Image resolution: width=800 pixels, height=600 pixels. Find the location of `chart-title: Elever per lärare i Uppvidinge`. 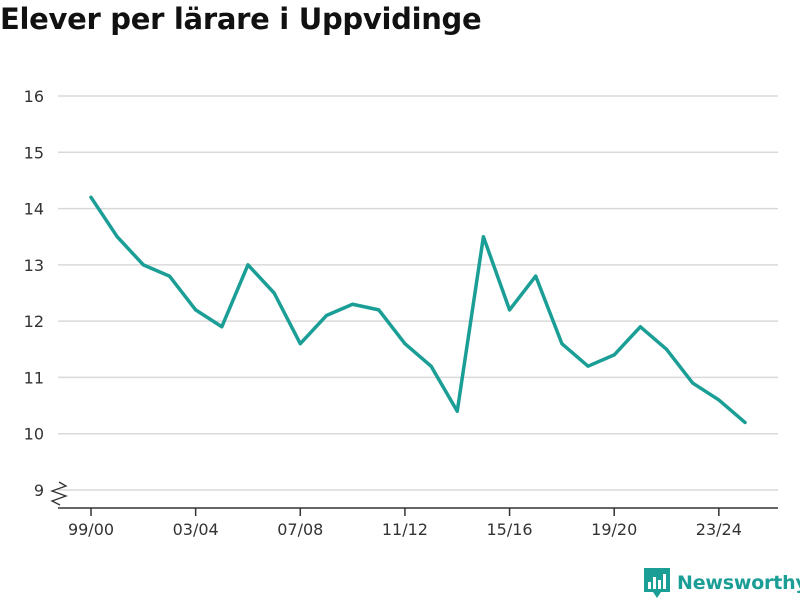

chart-title: Elever per lärare i Uppvidinge is located at coordinates (241, 19).